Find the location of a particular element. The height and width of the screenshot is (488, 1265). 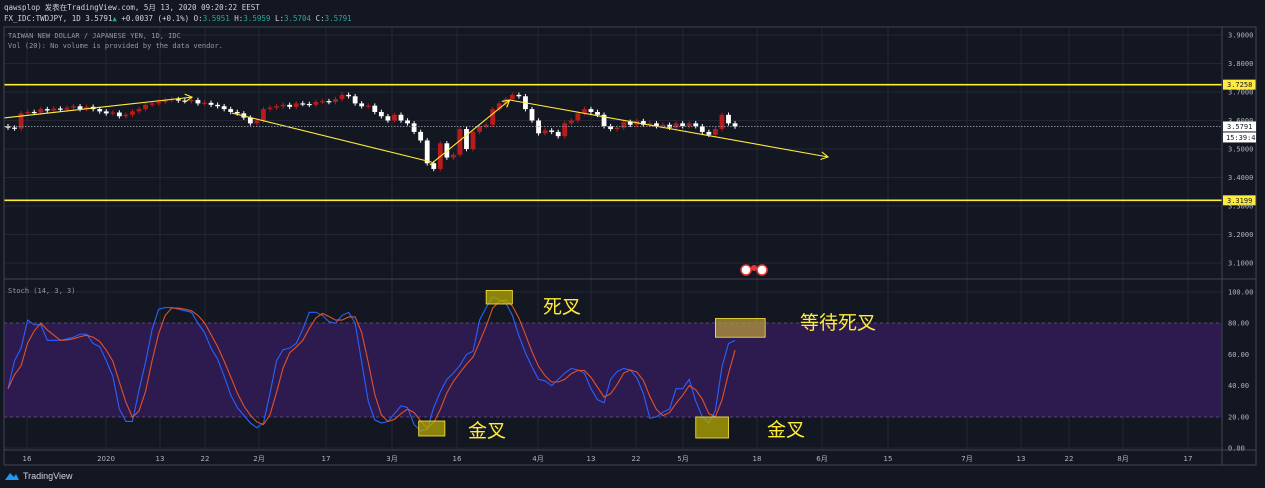

countdown-badge is located at coordinates (1239, 137).